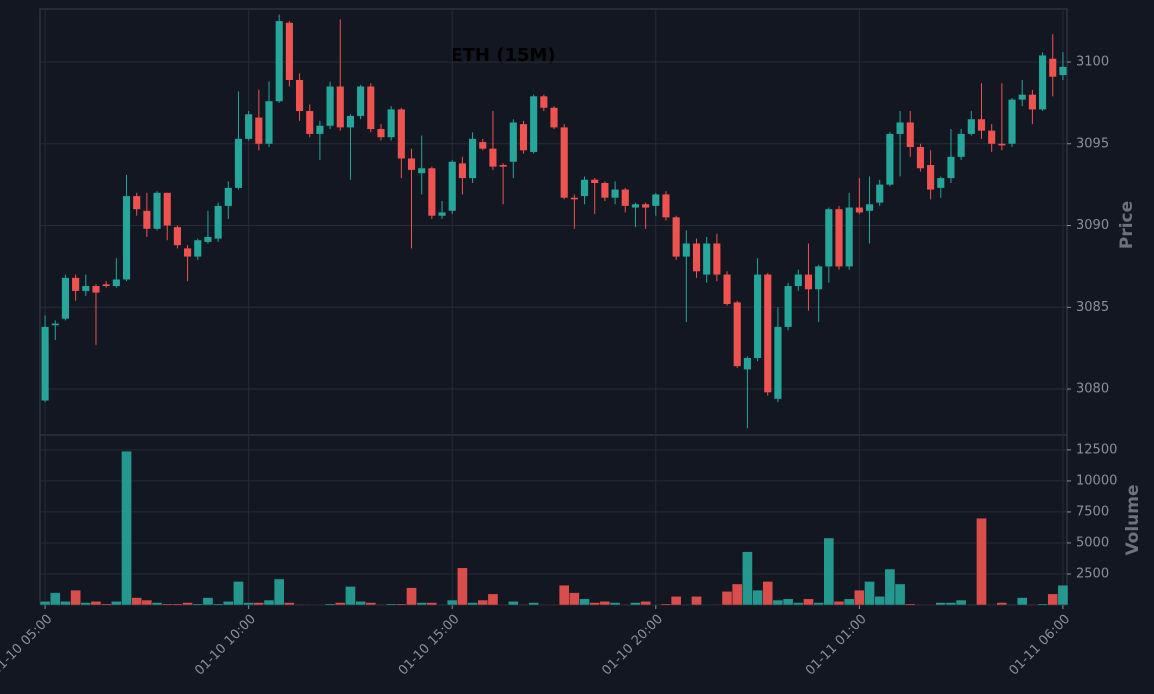 Image resolution: width=1154 pixels, height=694 pixels. What do you see at coordinates (502, 55) in the screenshot?
I see `chart-title: ETH (15M)` at bounding box center [502, 55].